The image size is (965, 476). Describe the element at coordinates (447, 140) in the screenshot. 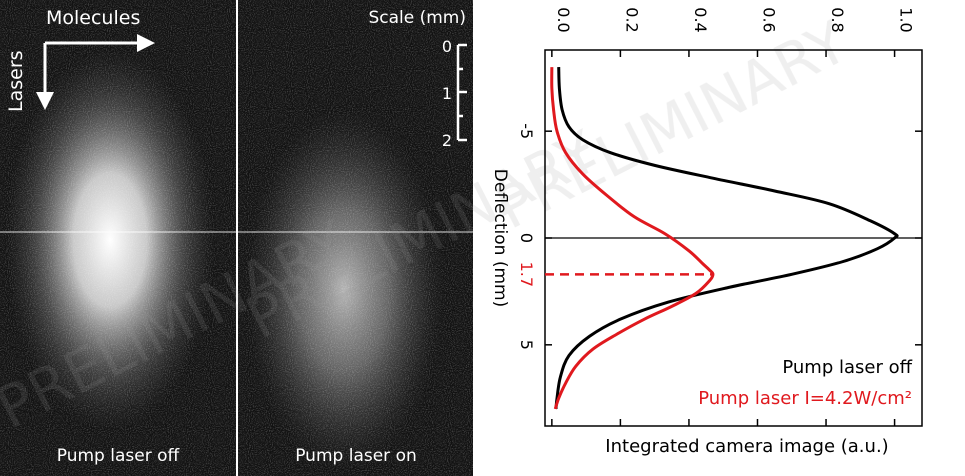

I see `scale-tick-2: 2` at that location.